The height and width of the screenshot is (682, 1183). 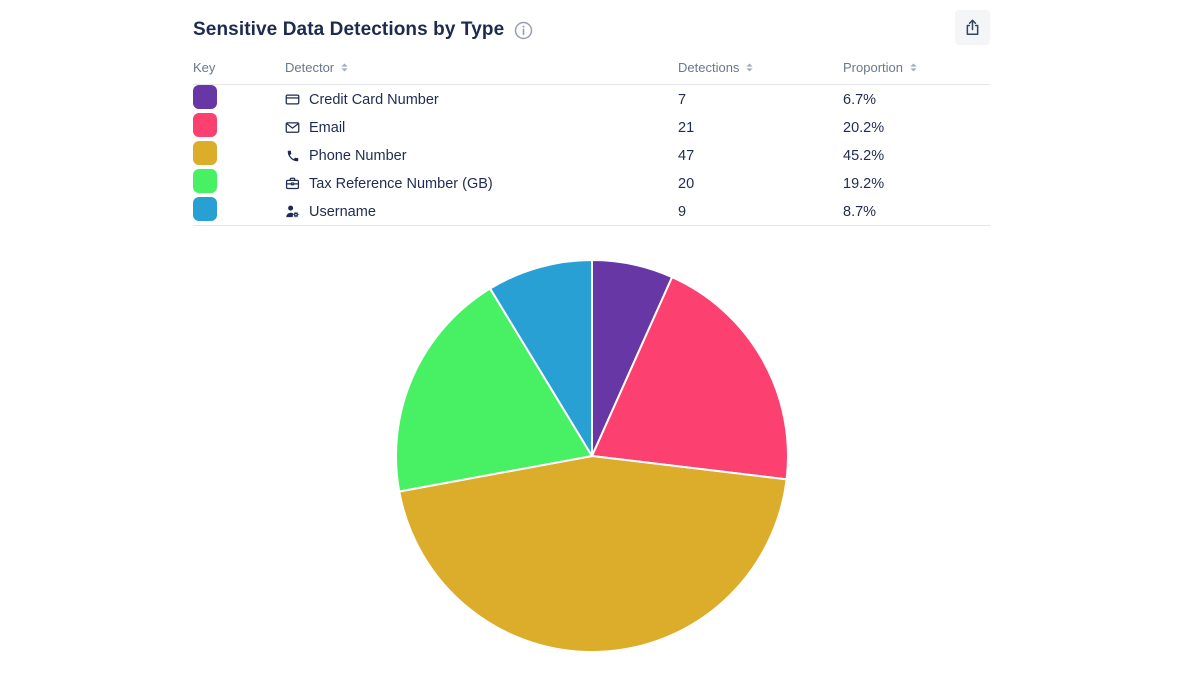 I want to click on export-button, so click(x=972, y=27).